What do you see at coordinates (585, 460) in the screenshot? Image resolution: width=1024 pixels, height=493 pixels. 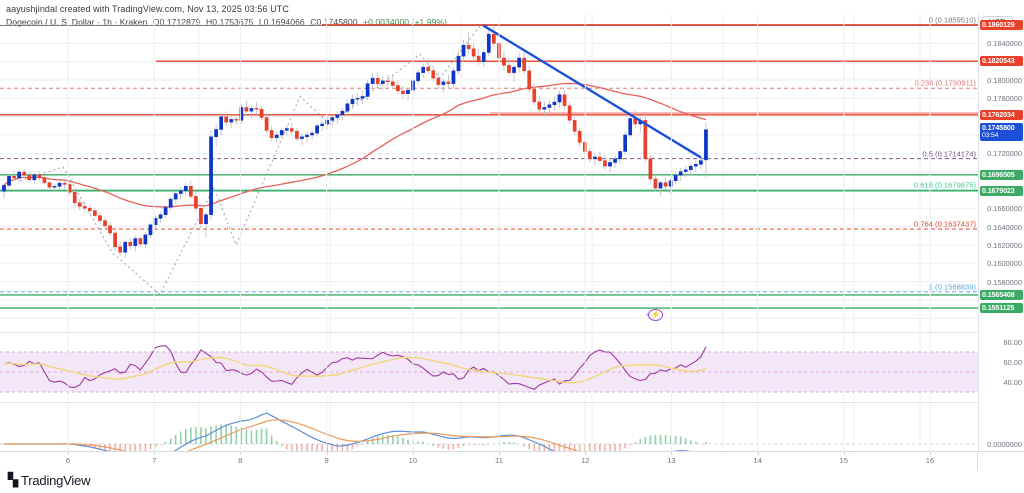 I see `time-label: 12` at bounding box center [585, 460].